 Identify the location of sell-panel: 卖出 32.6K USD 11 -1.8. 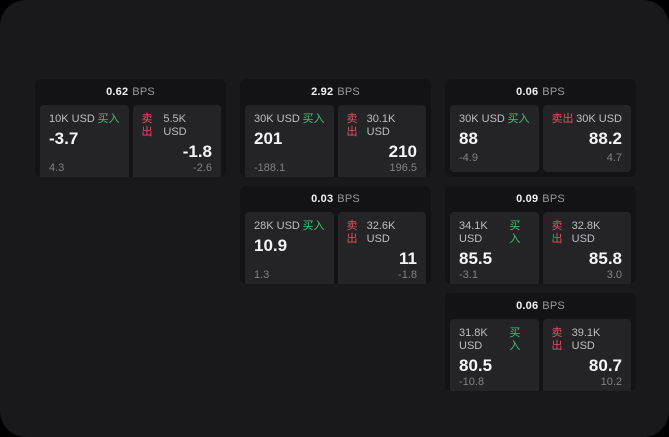
(381, 248).